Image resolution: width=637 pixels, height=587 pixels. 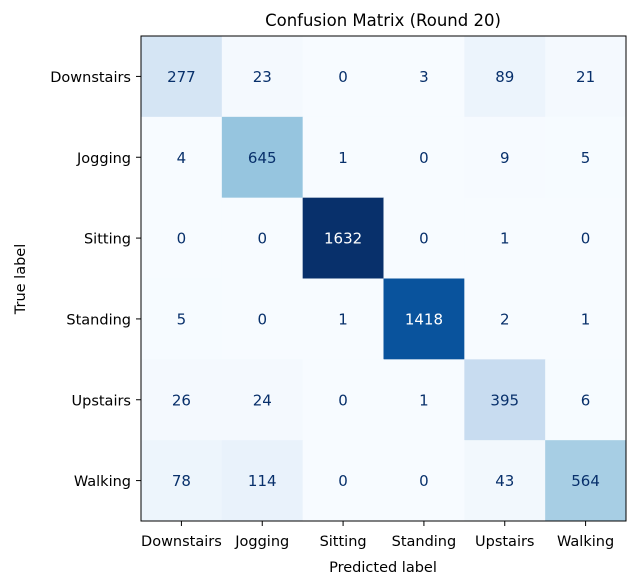 I want to click on cell-value-label: 24, so click(x=262, y=400).